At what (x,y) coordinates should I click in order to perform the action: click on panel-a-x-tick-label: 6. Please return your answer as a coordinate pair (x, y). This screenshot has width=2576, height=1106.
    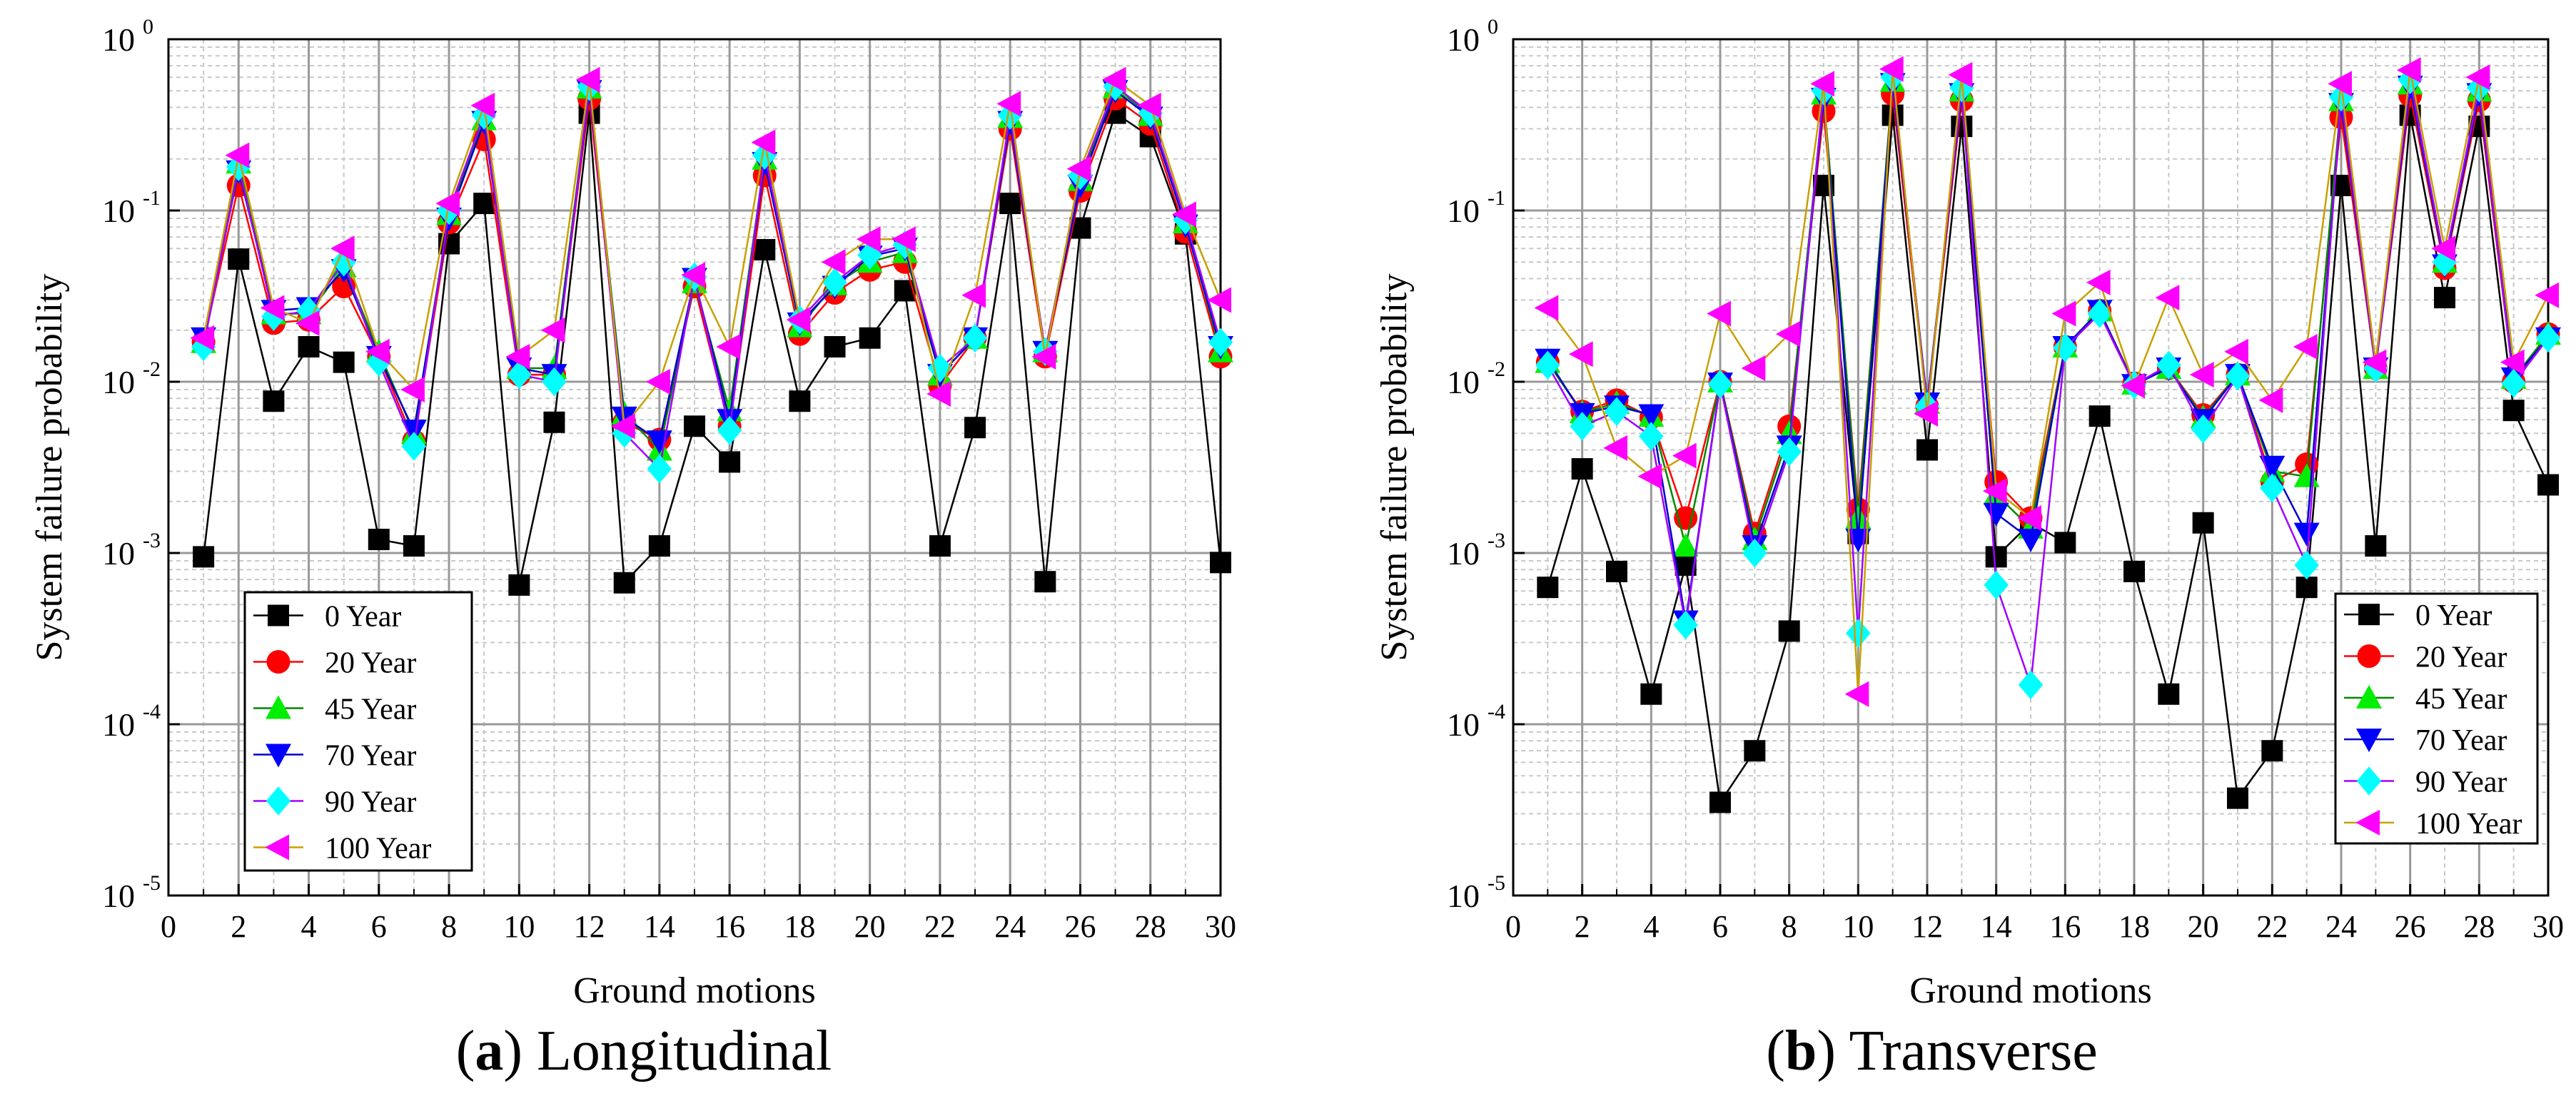
    Looking at the image, I should click on (379, 926).